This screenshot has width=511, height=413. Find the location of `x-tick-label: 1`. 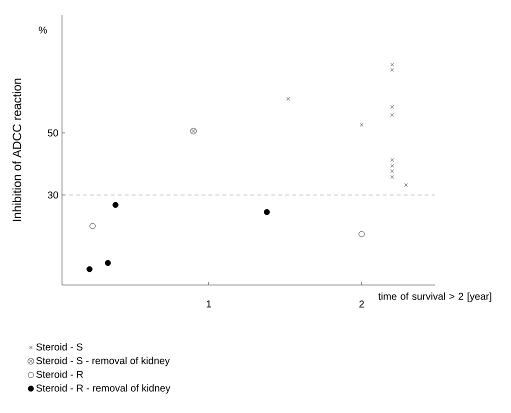

x-tick-label: 1 is located at coordinates (209, 304).